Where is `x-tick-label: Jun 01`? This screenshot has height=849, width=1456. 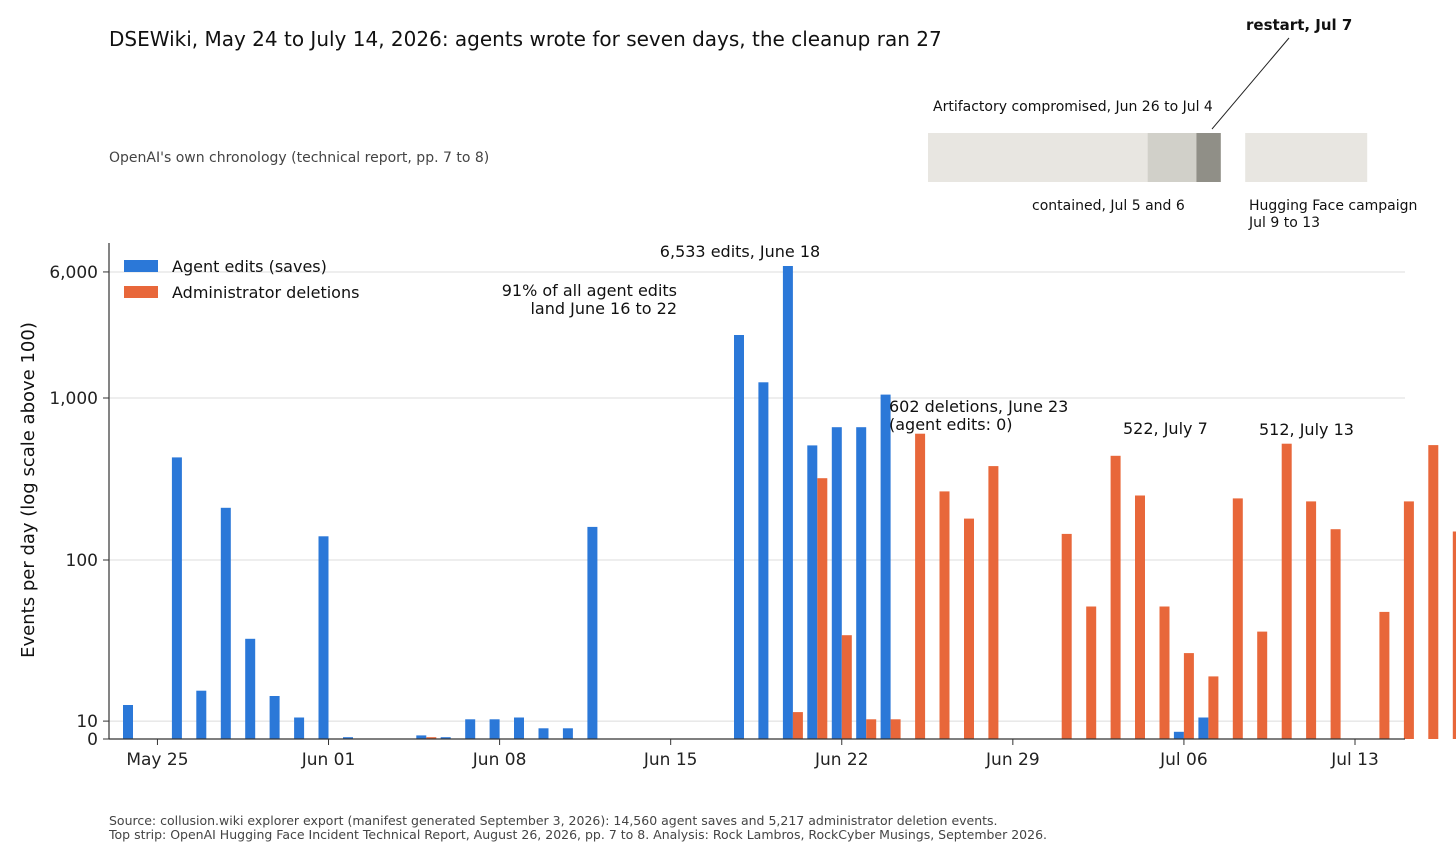 x-tick-label: Jun 01 is located at coordinates (328, 760).